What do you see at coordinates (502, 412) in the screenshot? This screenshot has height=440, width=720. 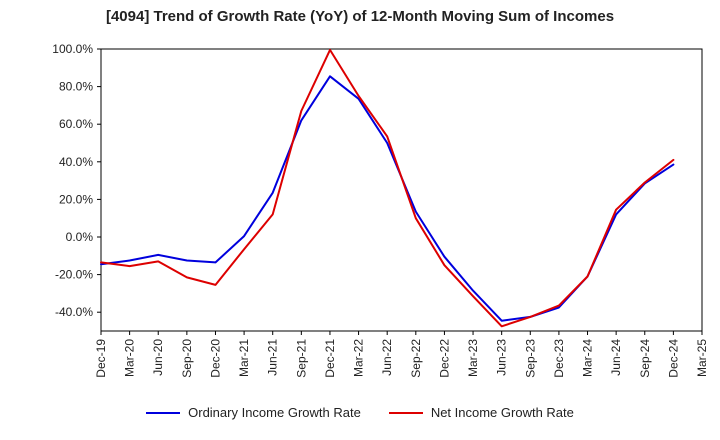 I see `legend-label-net: Net Income Growth Rate` at bounding box center [502, 412].